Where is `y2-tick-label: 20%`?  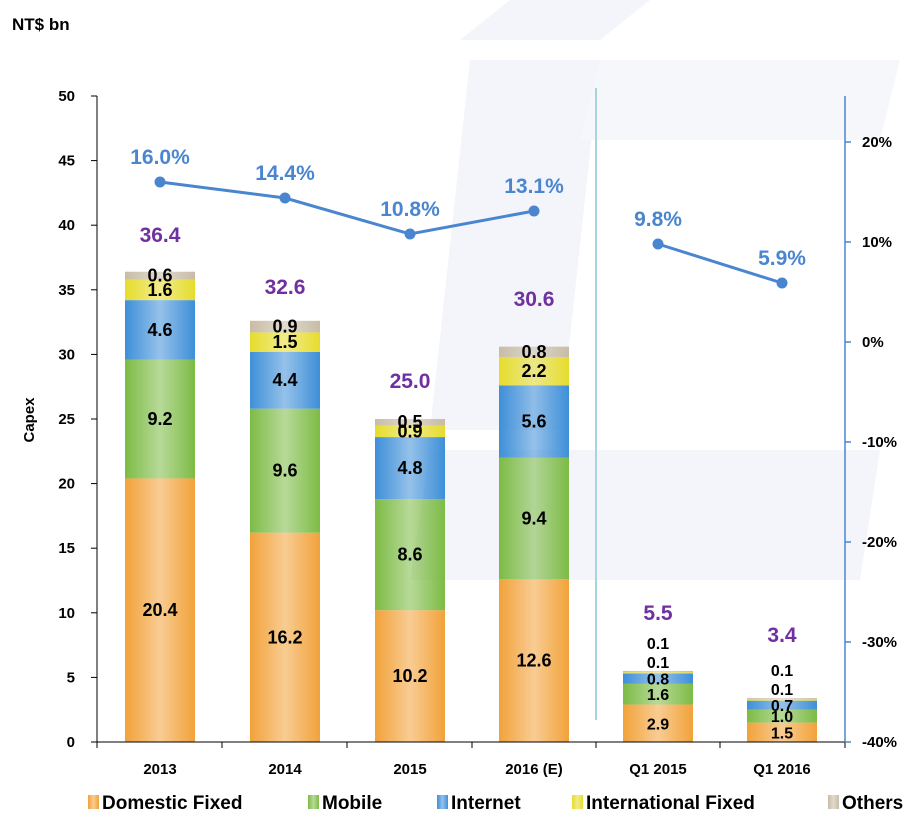 y2-tick-label: 20% is located at coordinates (877, 142).